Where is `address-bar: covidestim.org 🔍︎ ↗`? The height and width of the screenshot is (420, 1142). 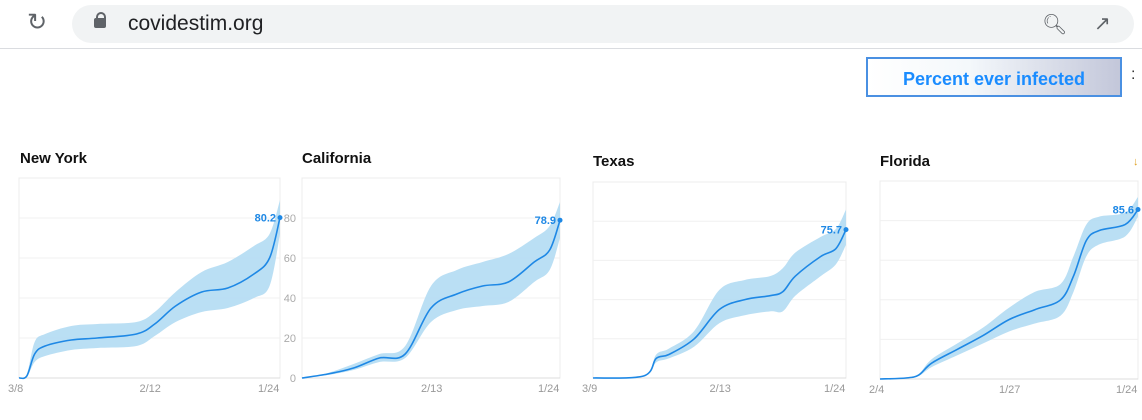
address-bar: covidestim.org 🔍︎ ↗ is located at coordinates (603, 24).